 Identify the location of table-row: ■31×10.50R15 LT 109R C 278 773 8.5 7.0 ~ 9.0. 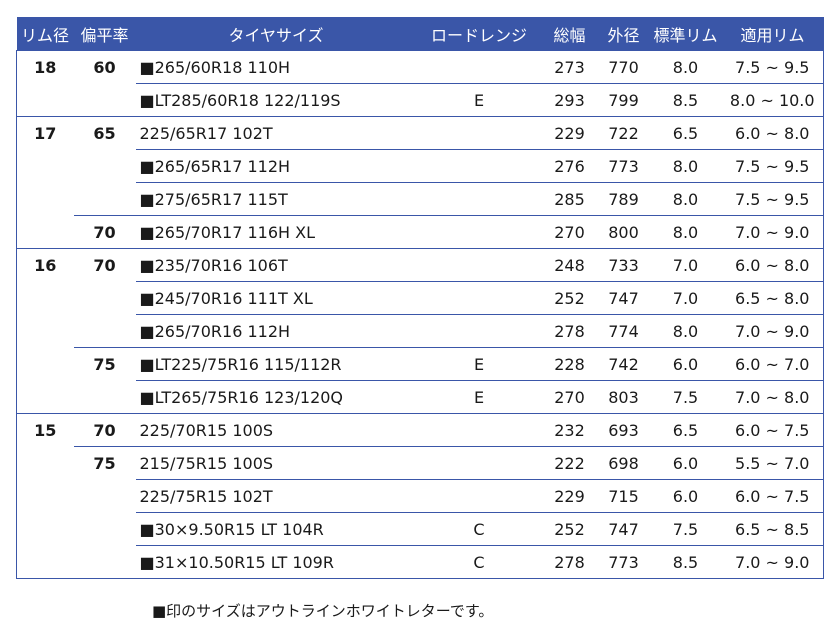
(420, 562).